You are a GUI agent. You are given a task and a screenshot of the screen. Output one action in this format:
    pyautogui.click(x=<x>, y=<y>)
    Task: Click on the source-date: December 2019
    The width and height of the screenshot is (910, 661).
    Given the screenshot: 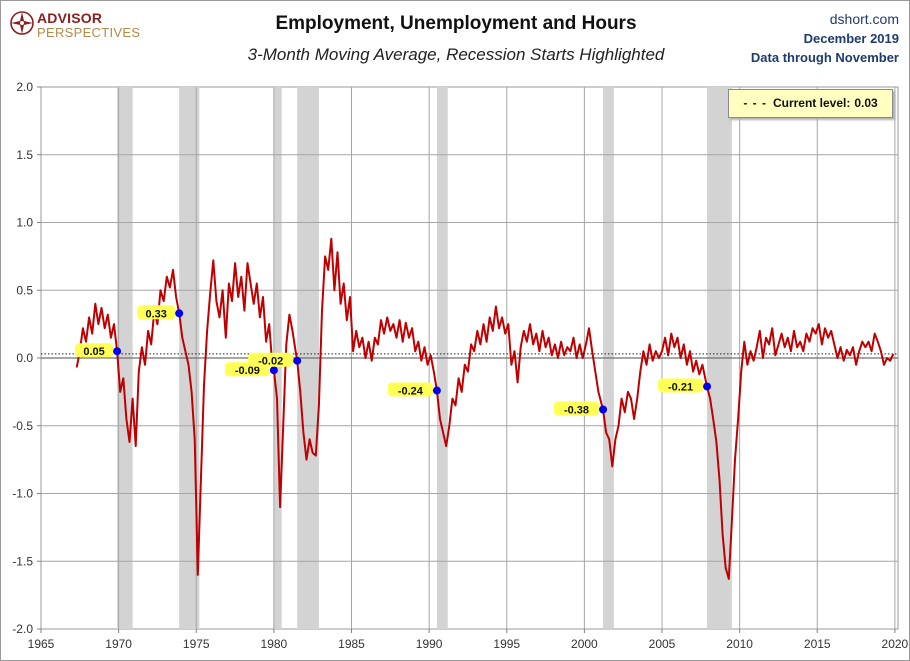 What is the action you would take?
    pyautogui.click(x=851, y=38)
    